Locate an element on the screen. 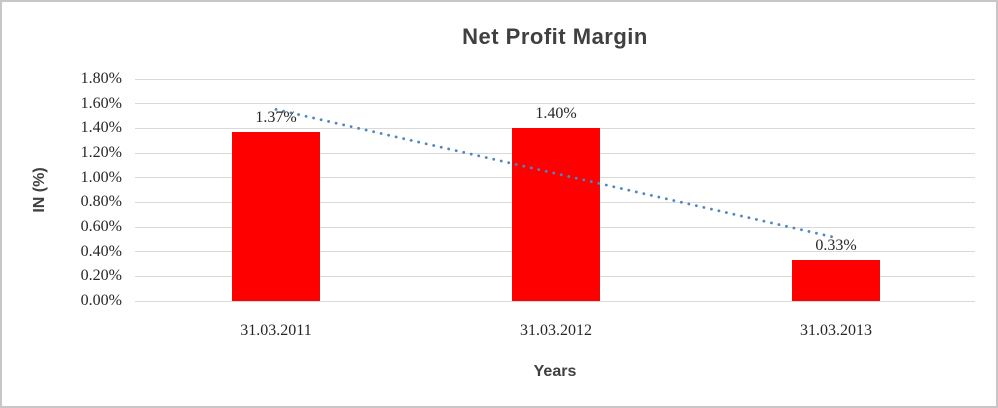 Image resolution: width=998 pixels, height=408 pixels. y-tick-label: 1.80% is located at coordinates (101, 78).